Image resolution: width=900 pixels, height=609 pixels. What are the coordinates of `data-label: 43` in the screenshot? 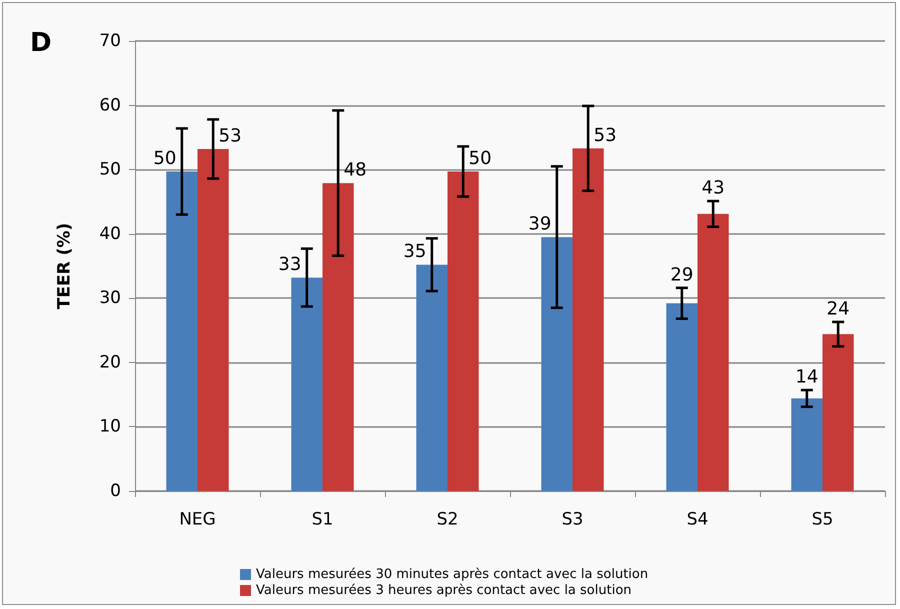 It's located at (713, 188).